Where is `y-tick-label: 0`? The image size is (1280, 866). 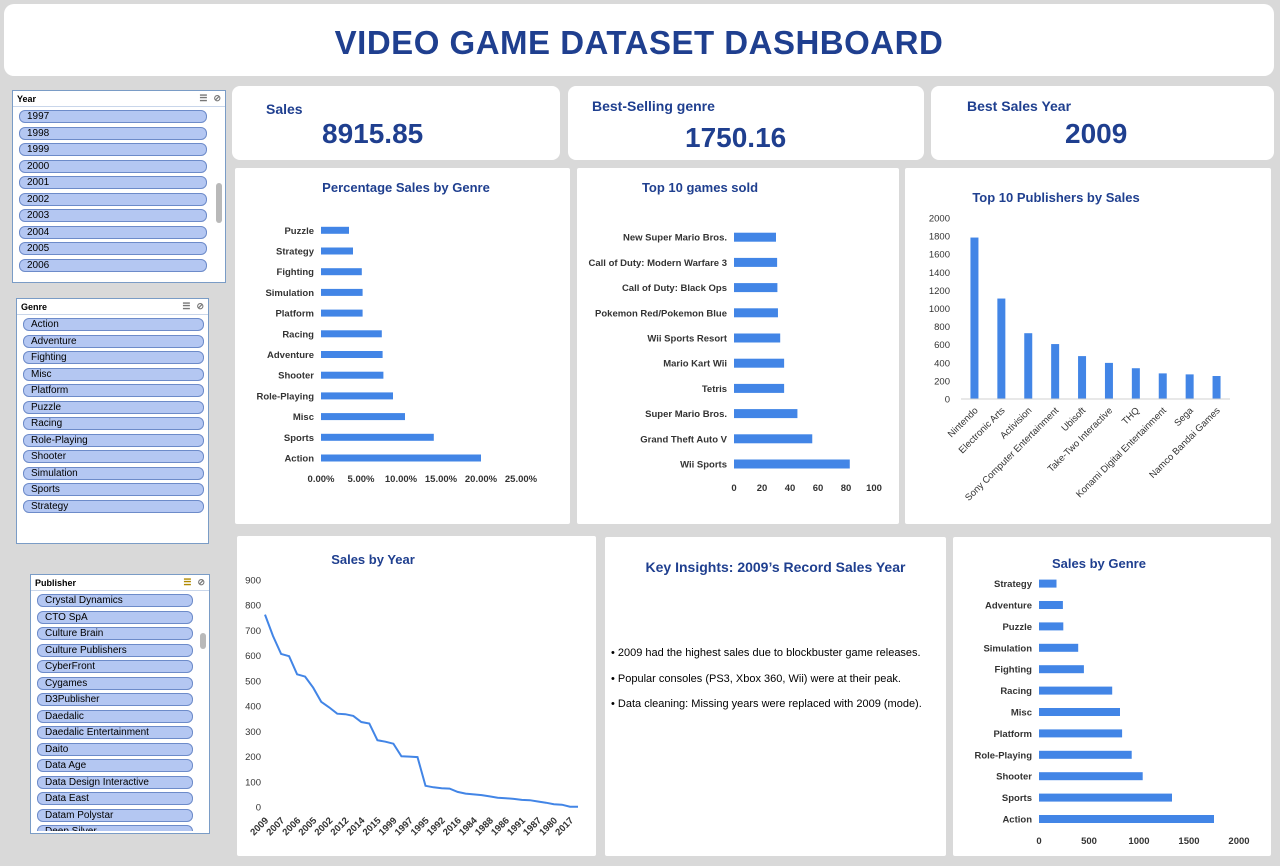 y-tick-label: 0 is located at coordinates (258, 808).